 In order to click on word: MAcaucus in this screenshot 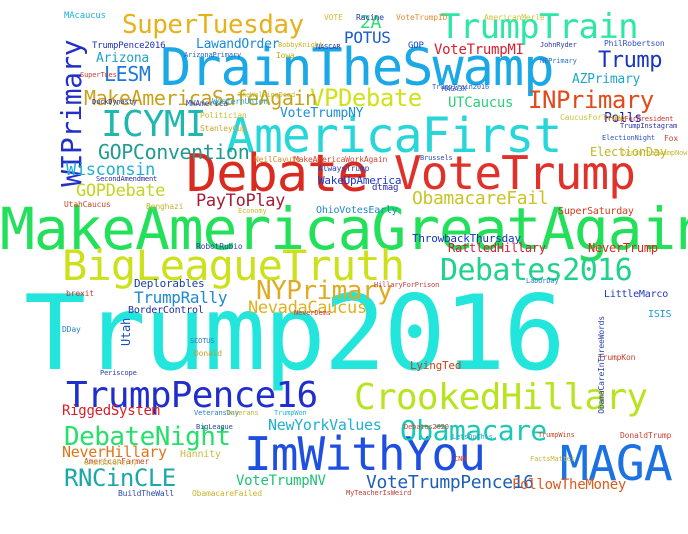, I will do `click(85, 16)`.